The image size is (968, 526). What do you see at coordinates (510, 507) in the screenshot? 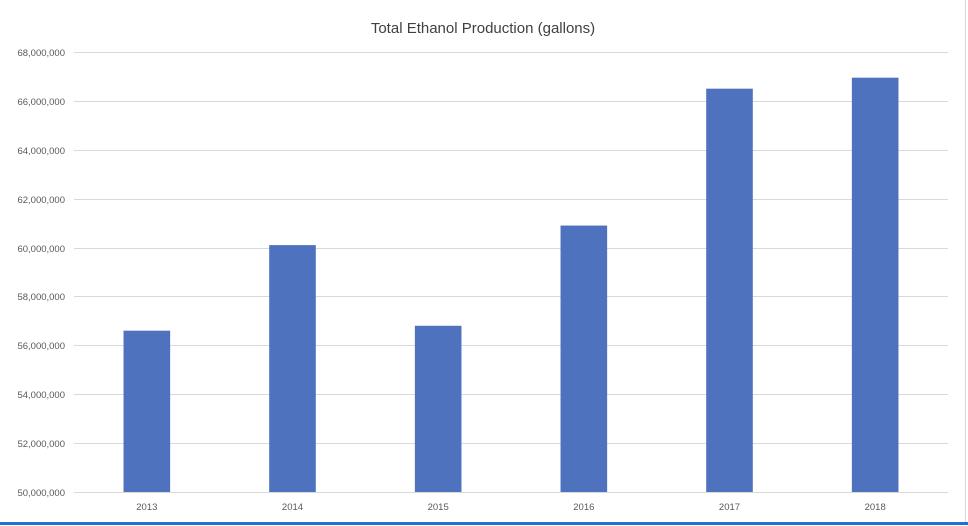
I see `x-axis-tick-labels: 2013 2014 2015 2016 2017 2018` at bounding box center [510, 507].